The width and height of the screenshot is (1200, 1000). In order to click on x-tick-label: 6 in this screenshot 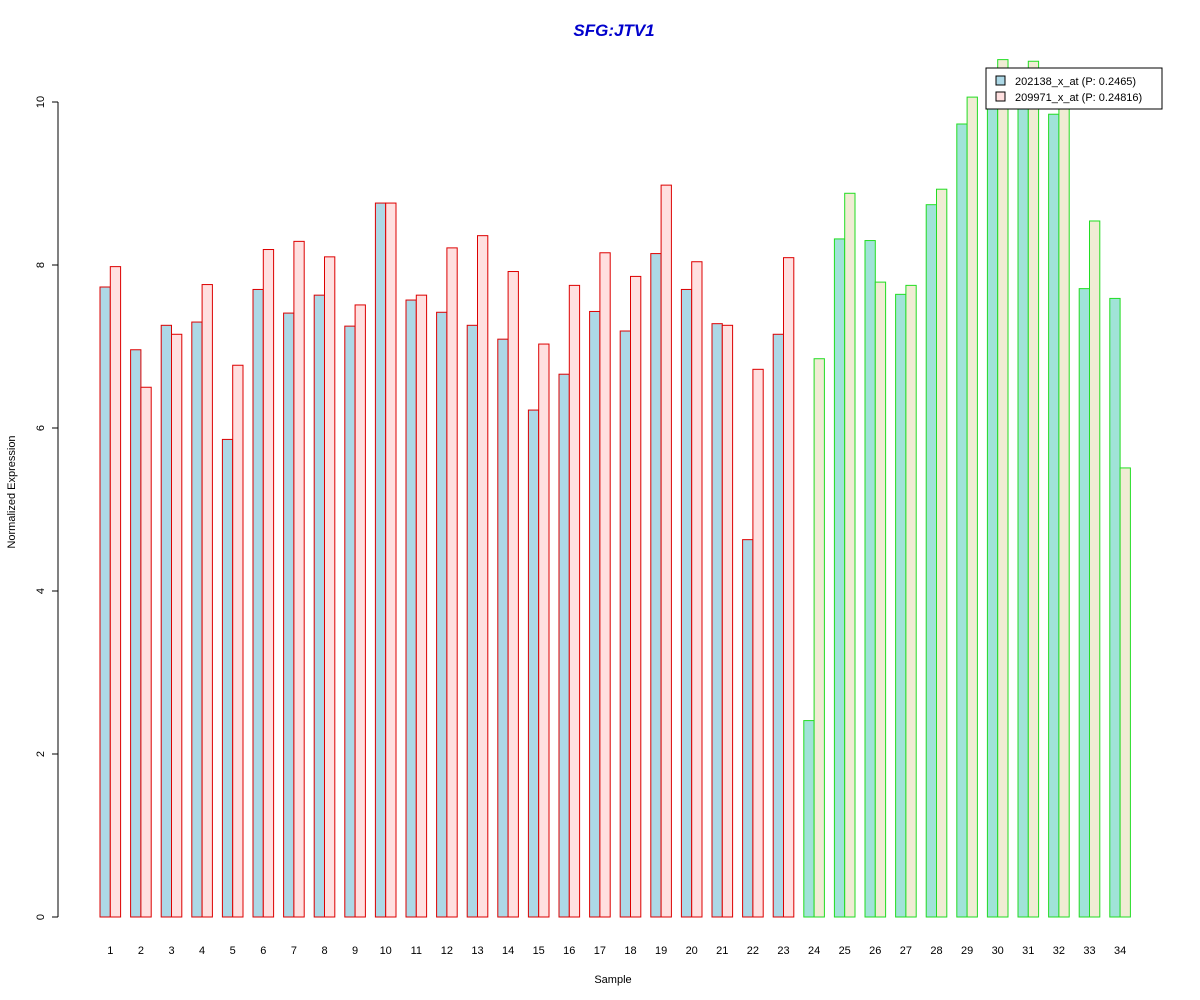, I will do `click(263, 951)`.